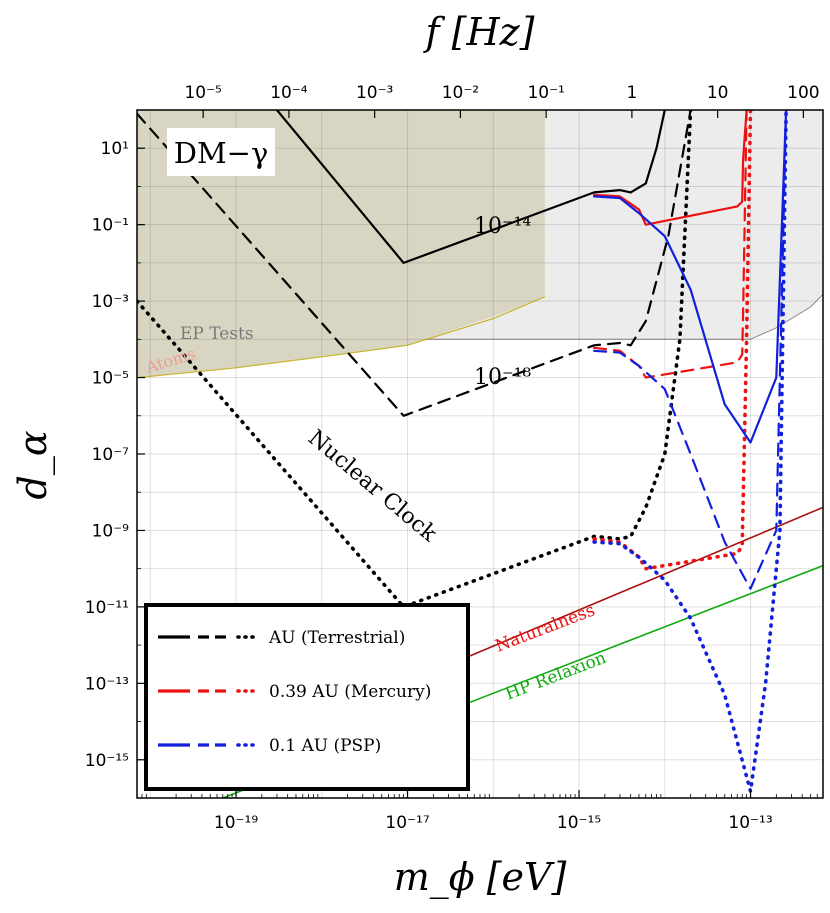 The image size is (830, 913). What do you see at coordinates (480, 877) in the screenshot?
I see `x-axis-title: m_ϕ [eV]` at bounding box center [480, 877].